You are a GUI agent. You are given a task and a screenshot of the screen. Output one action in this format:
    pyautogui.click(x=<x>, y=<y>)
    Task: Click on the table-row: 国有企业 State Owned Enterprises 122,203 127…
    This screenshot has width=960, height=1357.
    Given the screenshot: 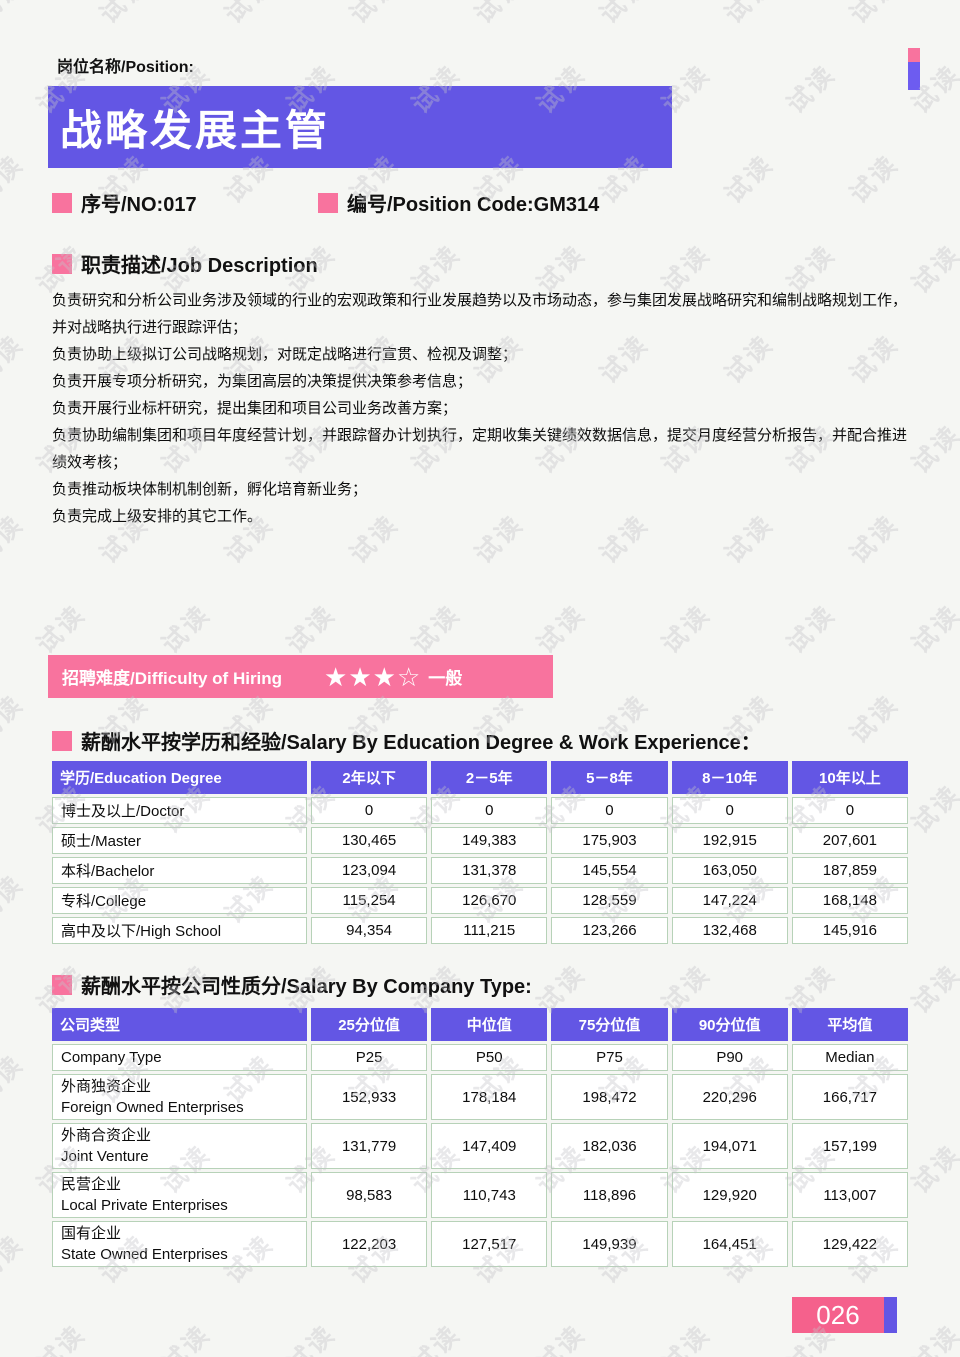 What is the action you would take?
    pyautogui.click(x=480, y=1244)
    